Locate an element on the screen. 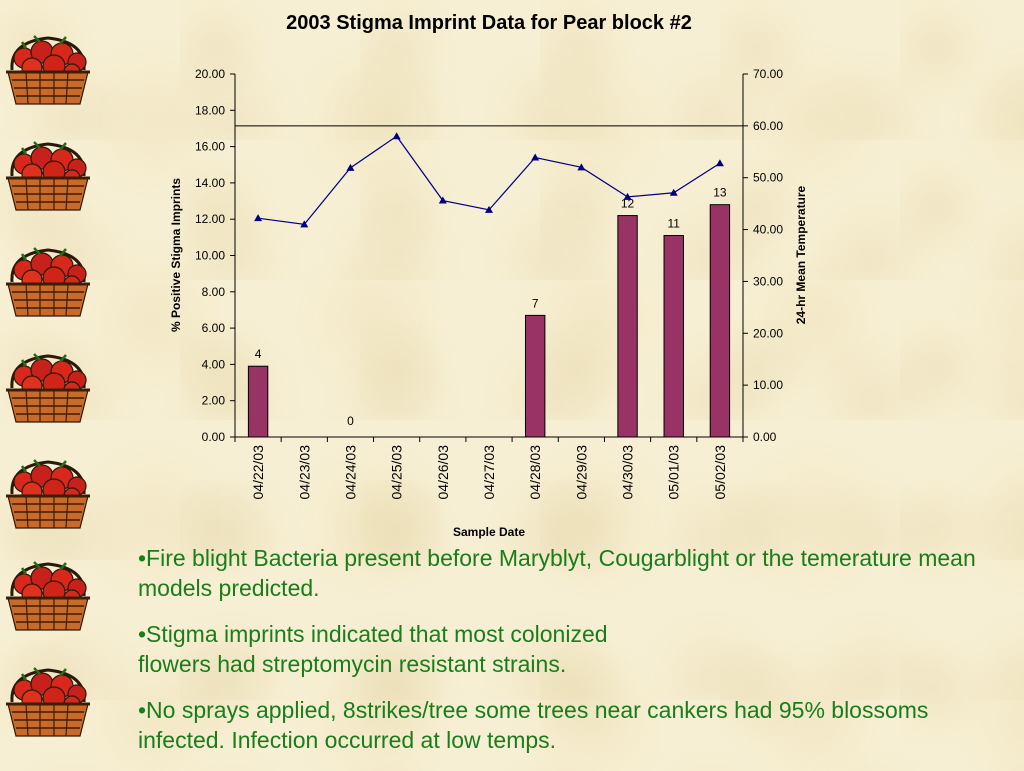 This screenshot has width=1024, height=771. y2-tick-label: 40.00 is located at coordinates (768, 230).